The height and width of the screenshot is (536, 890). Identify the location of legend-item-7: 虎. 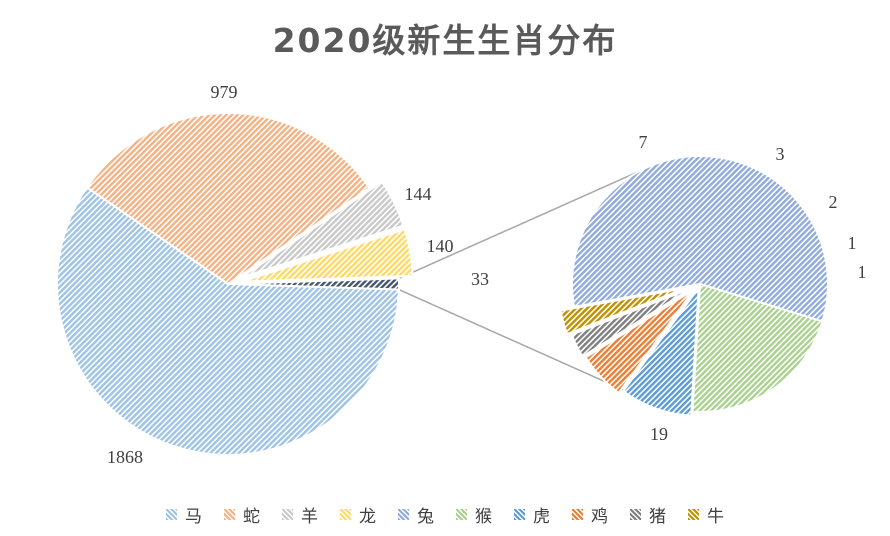
(532, 514).